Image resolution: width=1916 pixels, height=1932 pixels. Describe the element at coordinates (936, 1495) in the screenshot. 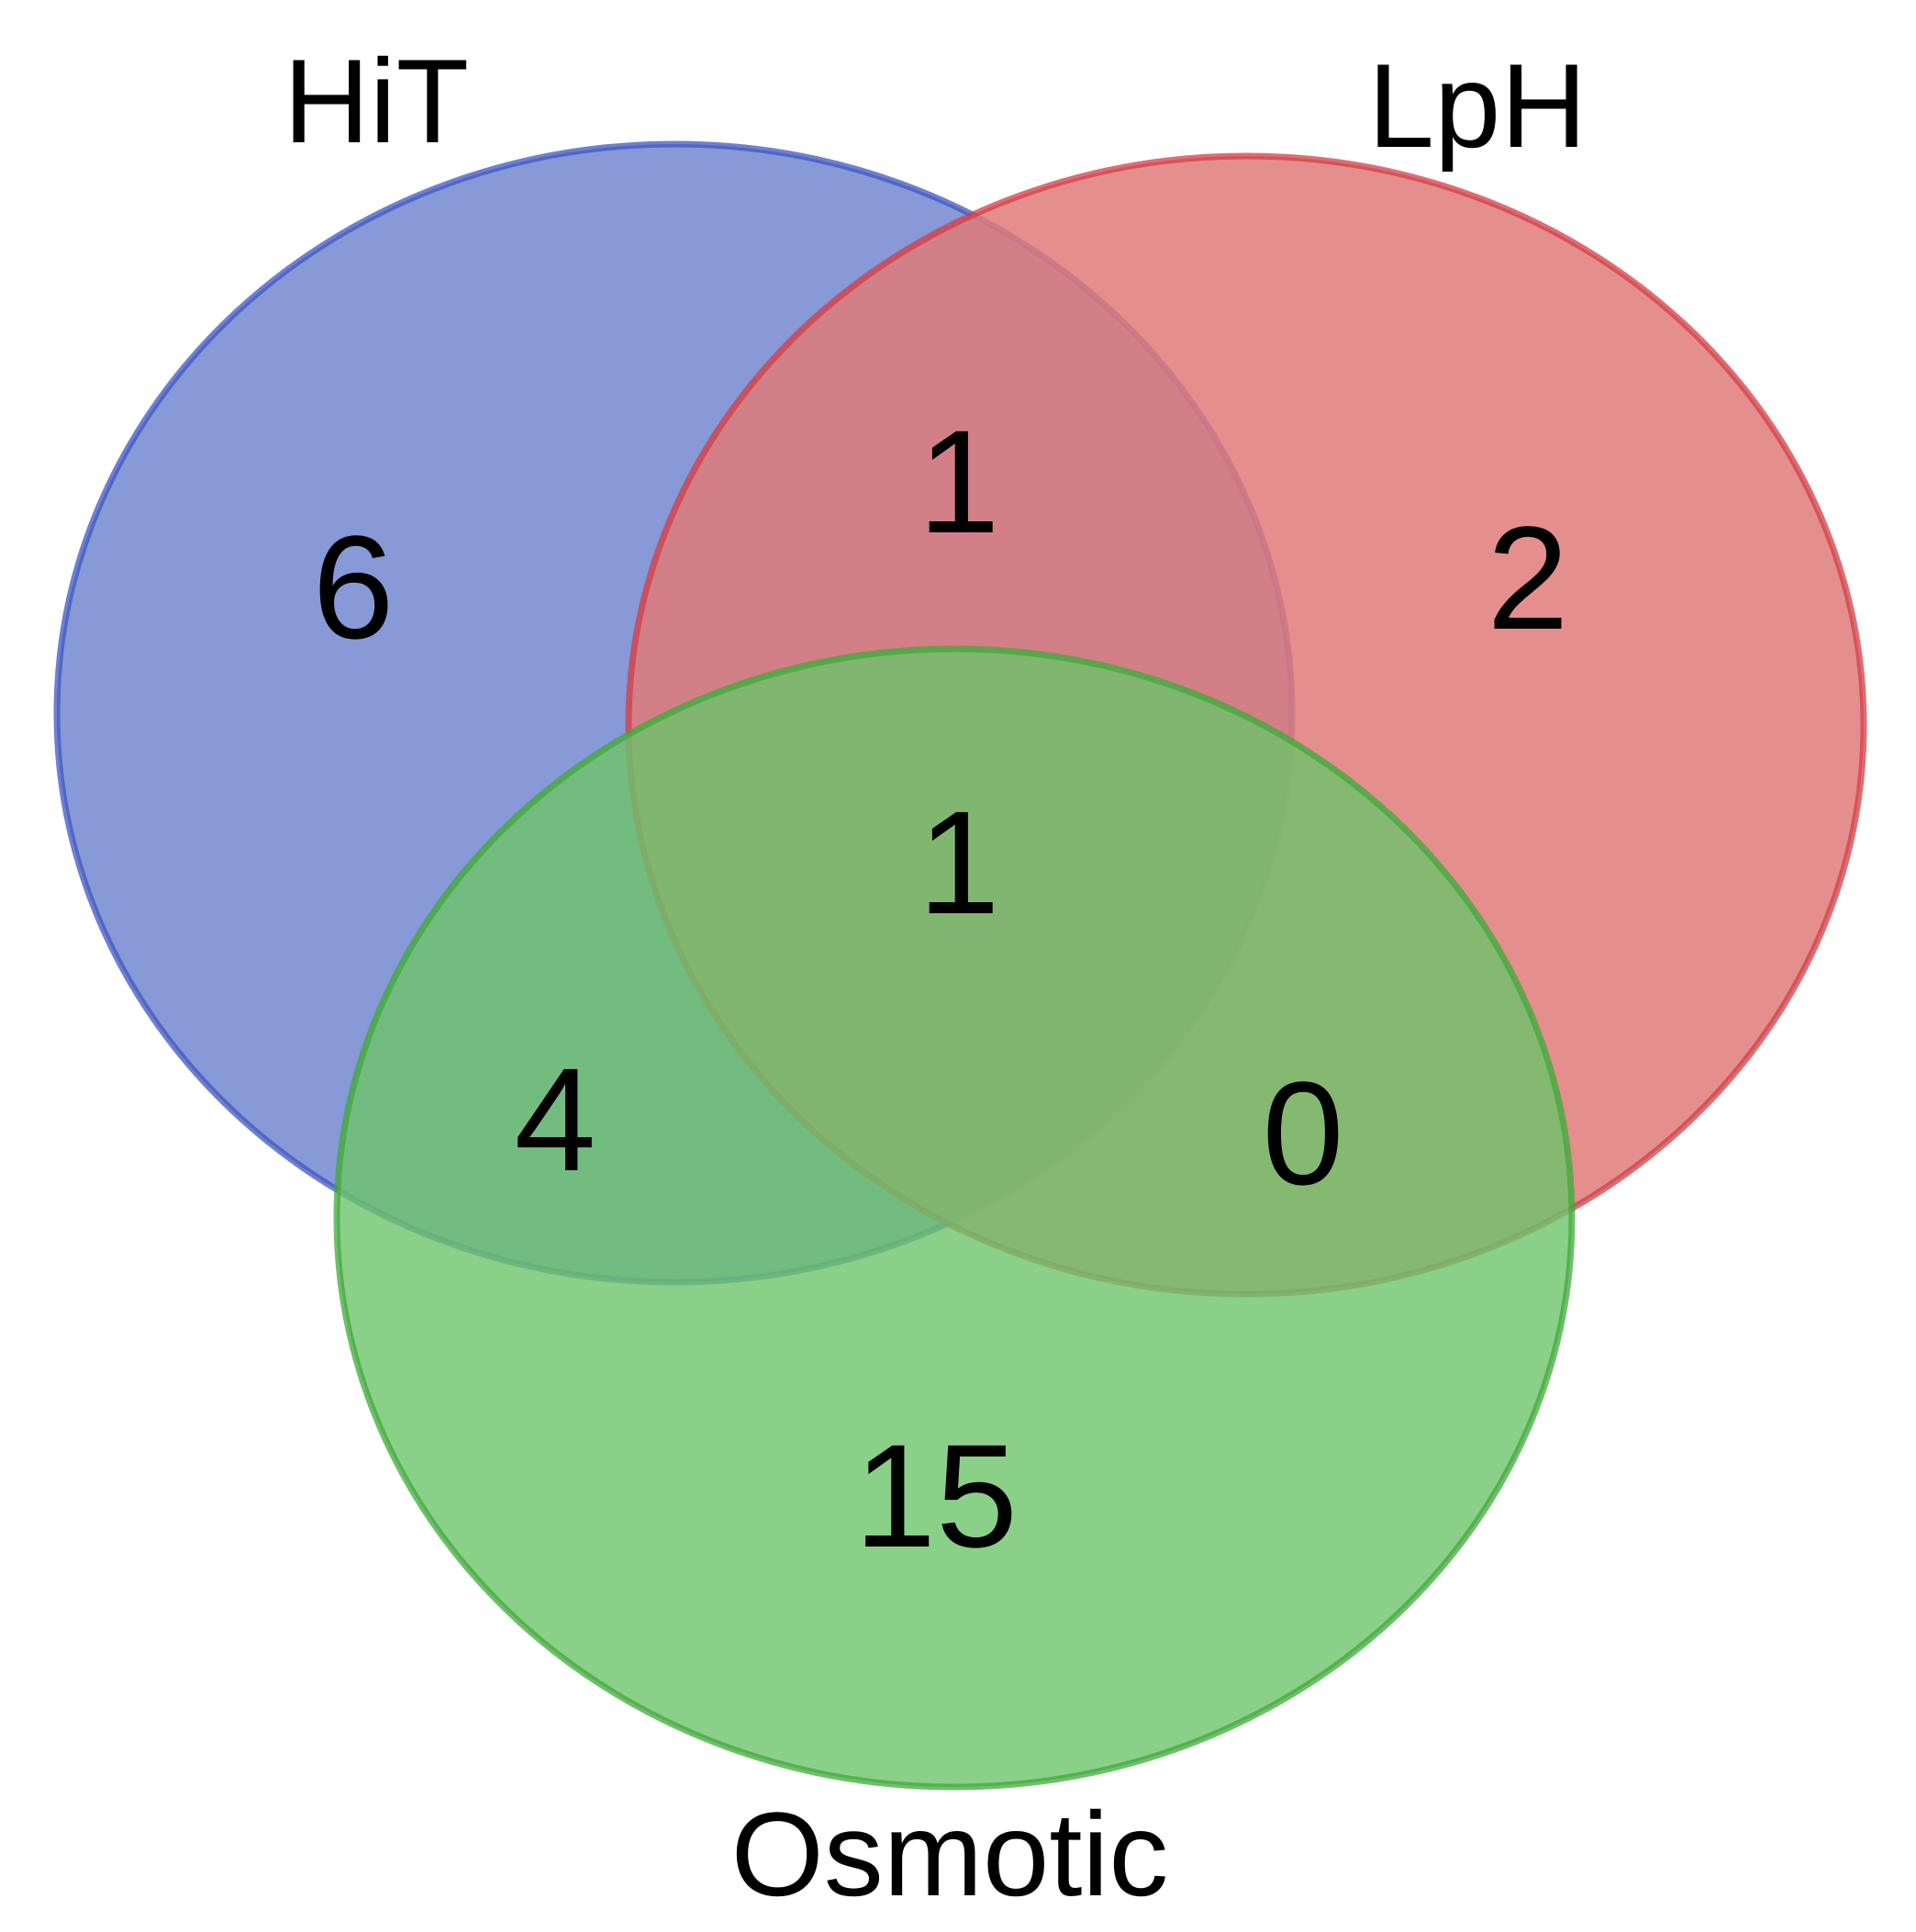

I see `region-count-osmotic-only: 15` at that location.